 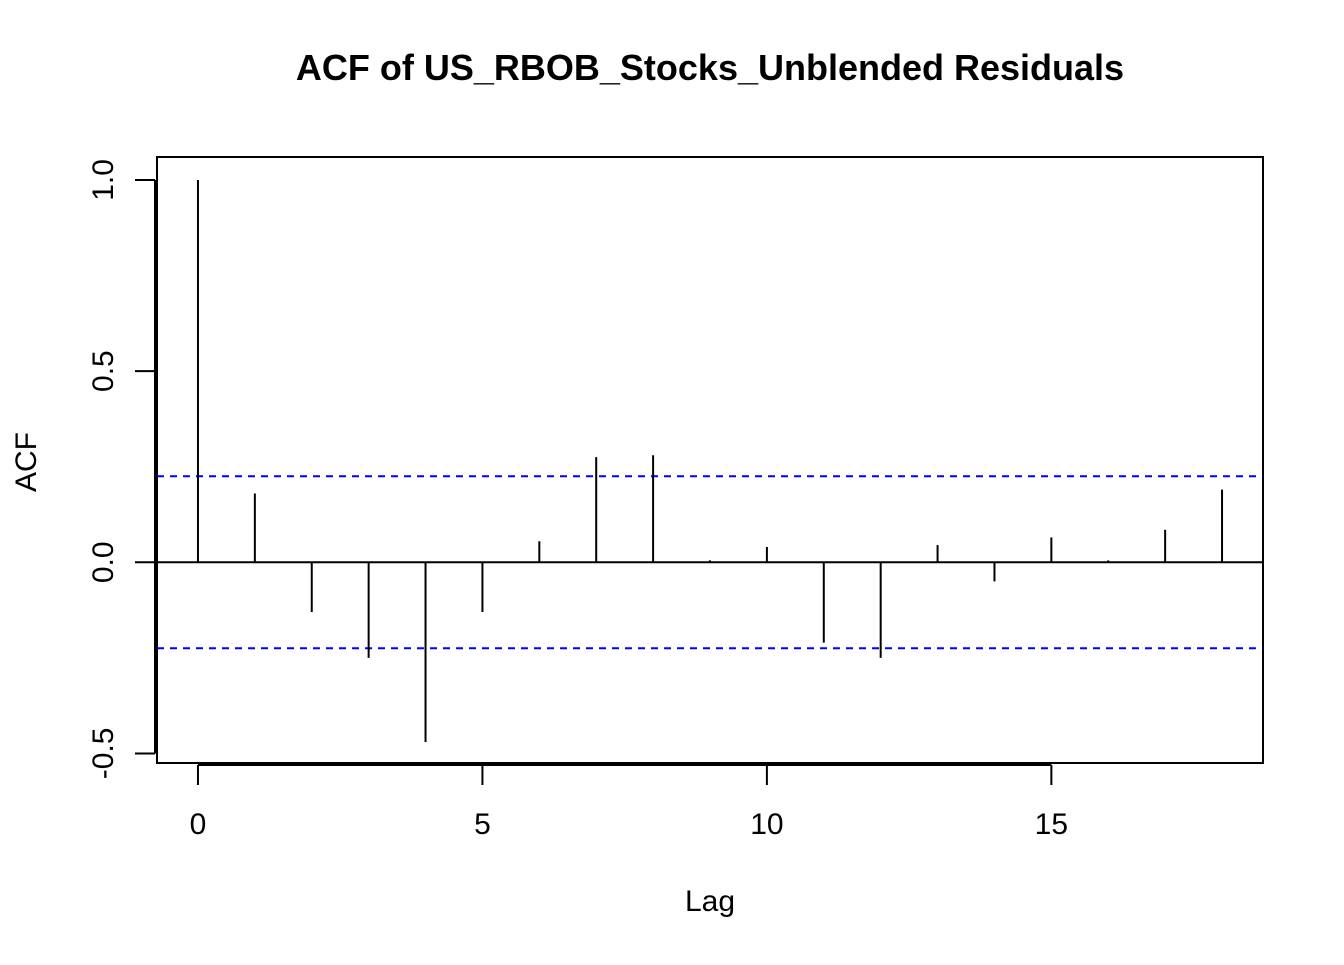 I want to click on x-tick-label: 0, so click(x=198, y=824).